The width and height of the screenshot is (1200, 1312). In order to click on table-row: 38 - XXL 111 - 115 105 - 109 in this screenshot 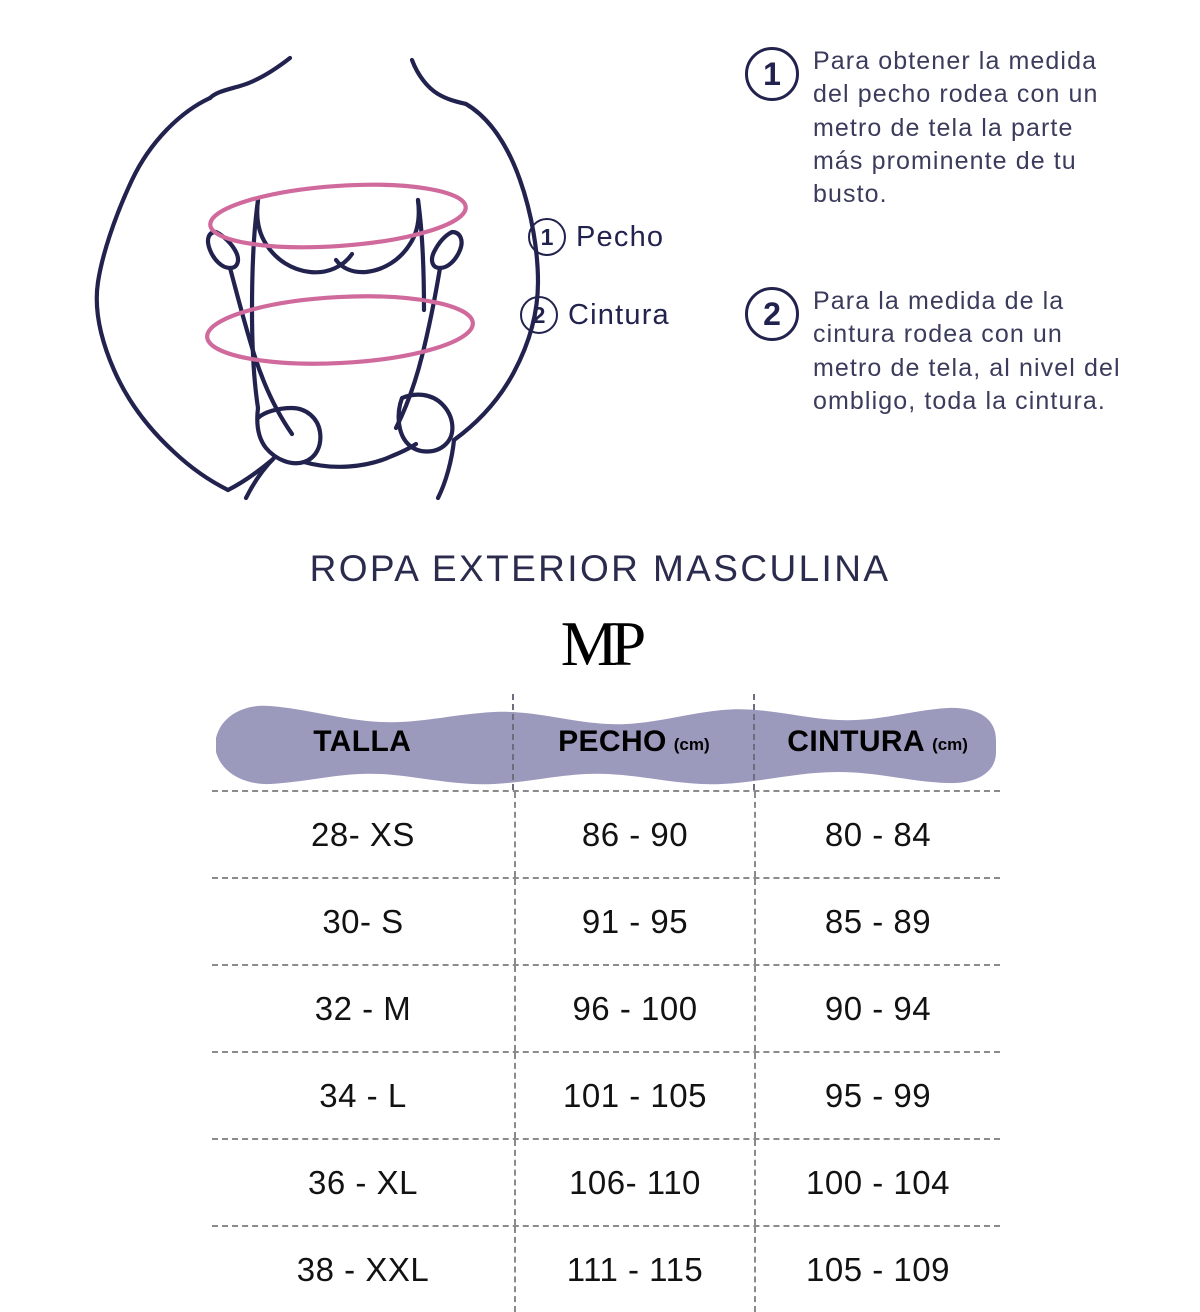, I will do `click(606, 1268)`.